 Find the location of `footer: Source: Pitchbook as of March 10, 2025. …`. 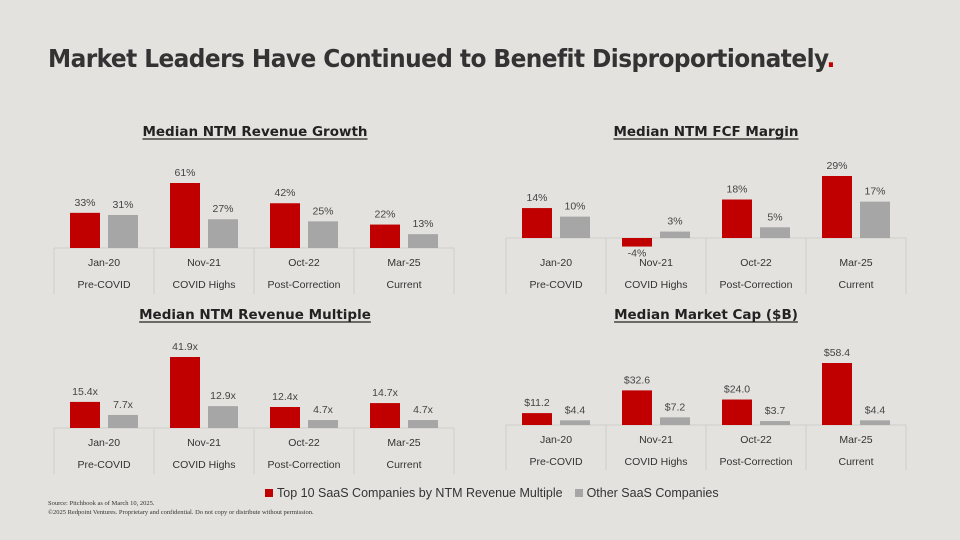

footer: Source: Pitchbook as of March 10, 2025. … is located at coordinates (181, 508).